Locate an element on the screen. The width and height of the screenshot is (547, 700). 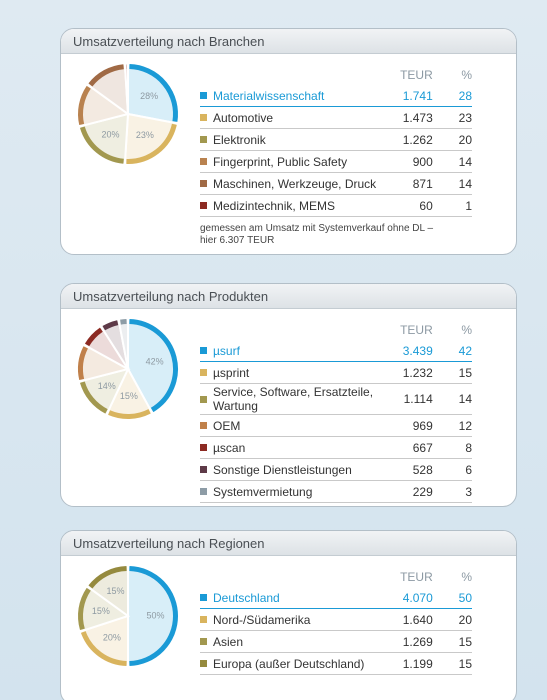
pie-chart: 50% 20% 15% 15% is located at coordinates (128, 616).